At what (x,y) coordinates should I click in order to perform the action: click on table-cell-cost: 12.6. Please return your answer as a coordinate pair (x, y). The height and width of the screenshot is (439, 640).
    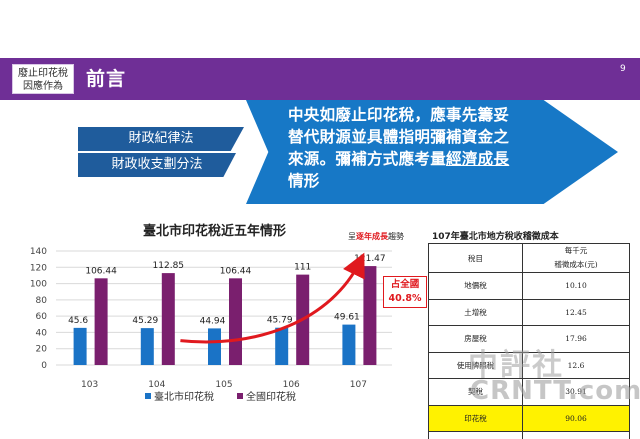
    Looking at the image, I should click on (576, 365).